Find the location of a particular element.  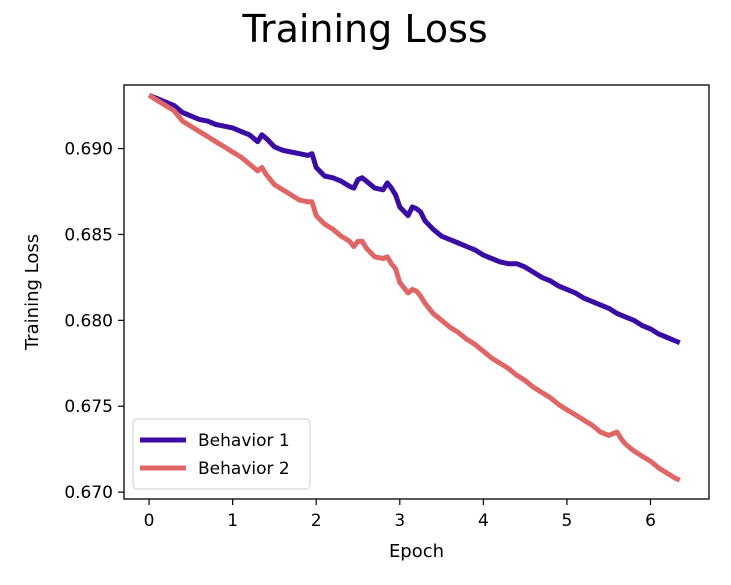

x-tick-label: 4 is located at coordinates (483, 521).